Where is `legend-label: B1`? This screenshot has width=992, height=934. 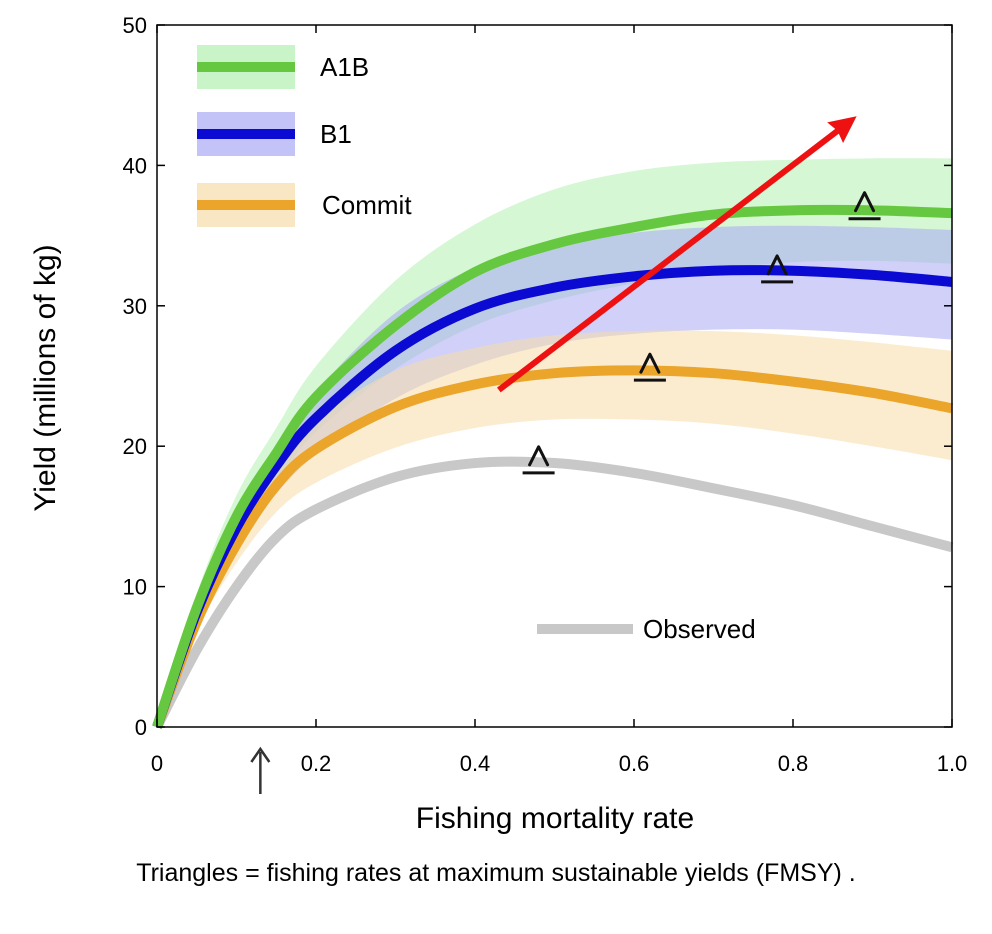
legend-label: B1 is located at coordinates (336, 134).